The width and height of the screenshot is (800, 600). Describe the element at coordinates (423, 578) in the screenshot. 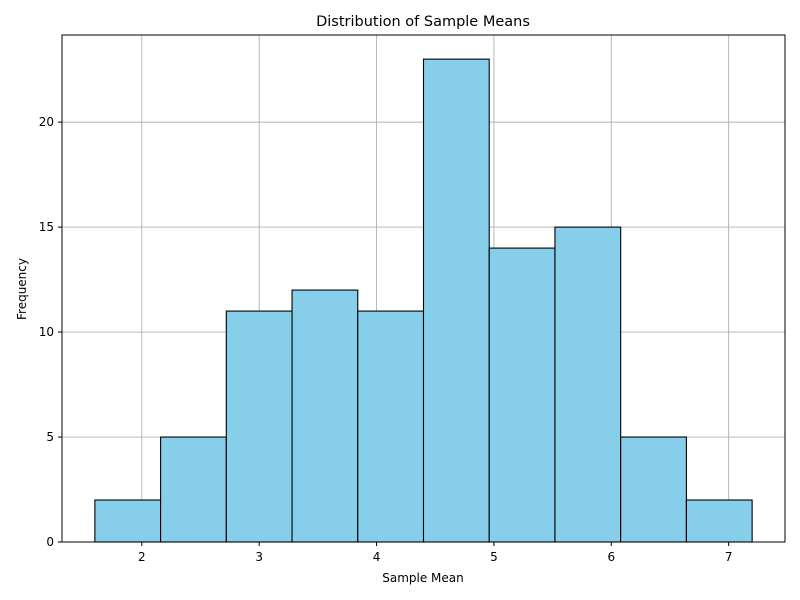

I see `x-axis-label: Sample Mean` at that location.